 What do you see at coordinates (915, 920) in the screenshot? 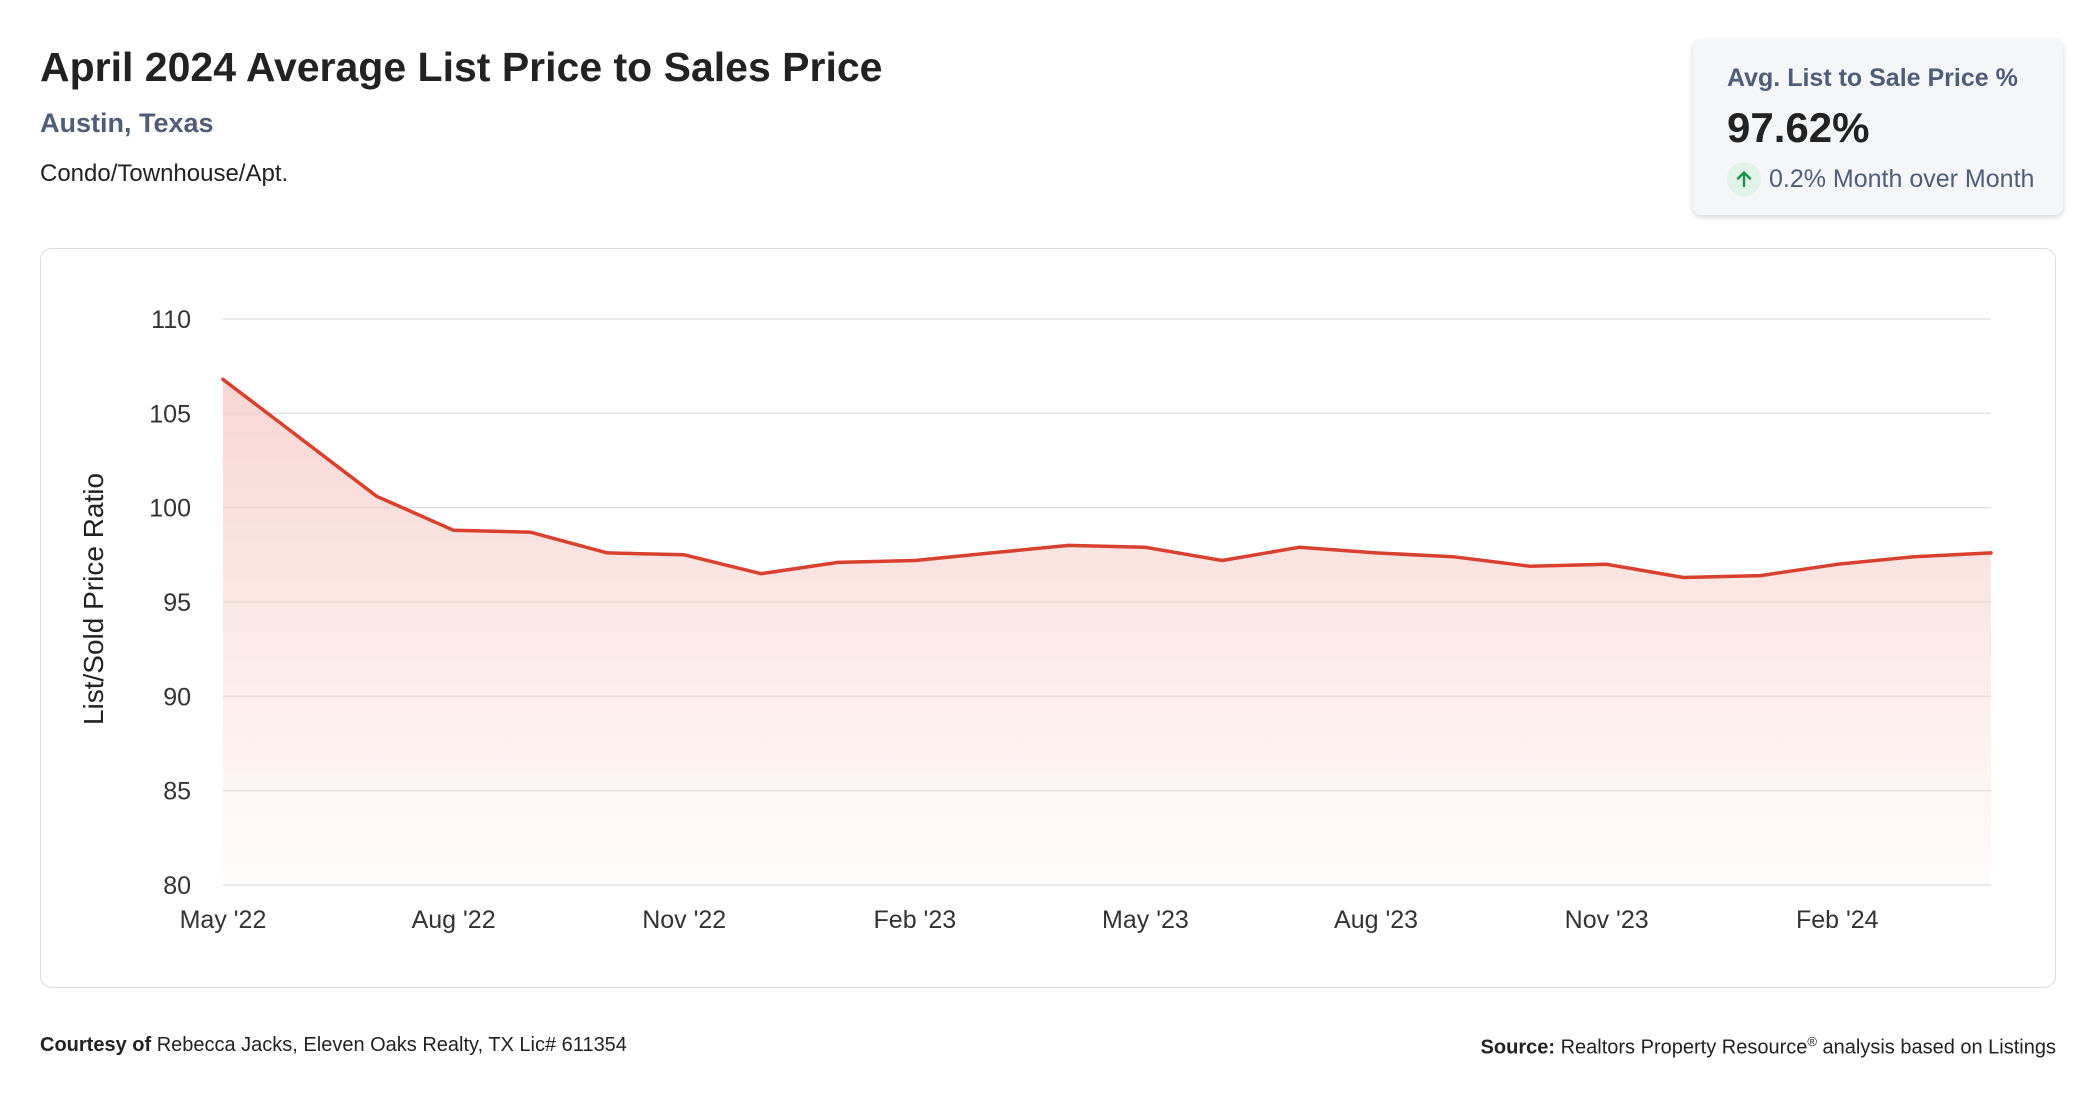
I see `x-tick-label: Feb '23` at bounding box center [915, 920].